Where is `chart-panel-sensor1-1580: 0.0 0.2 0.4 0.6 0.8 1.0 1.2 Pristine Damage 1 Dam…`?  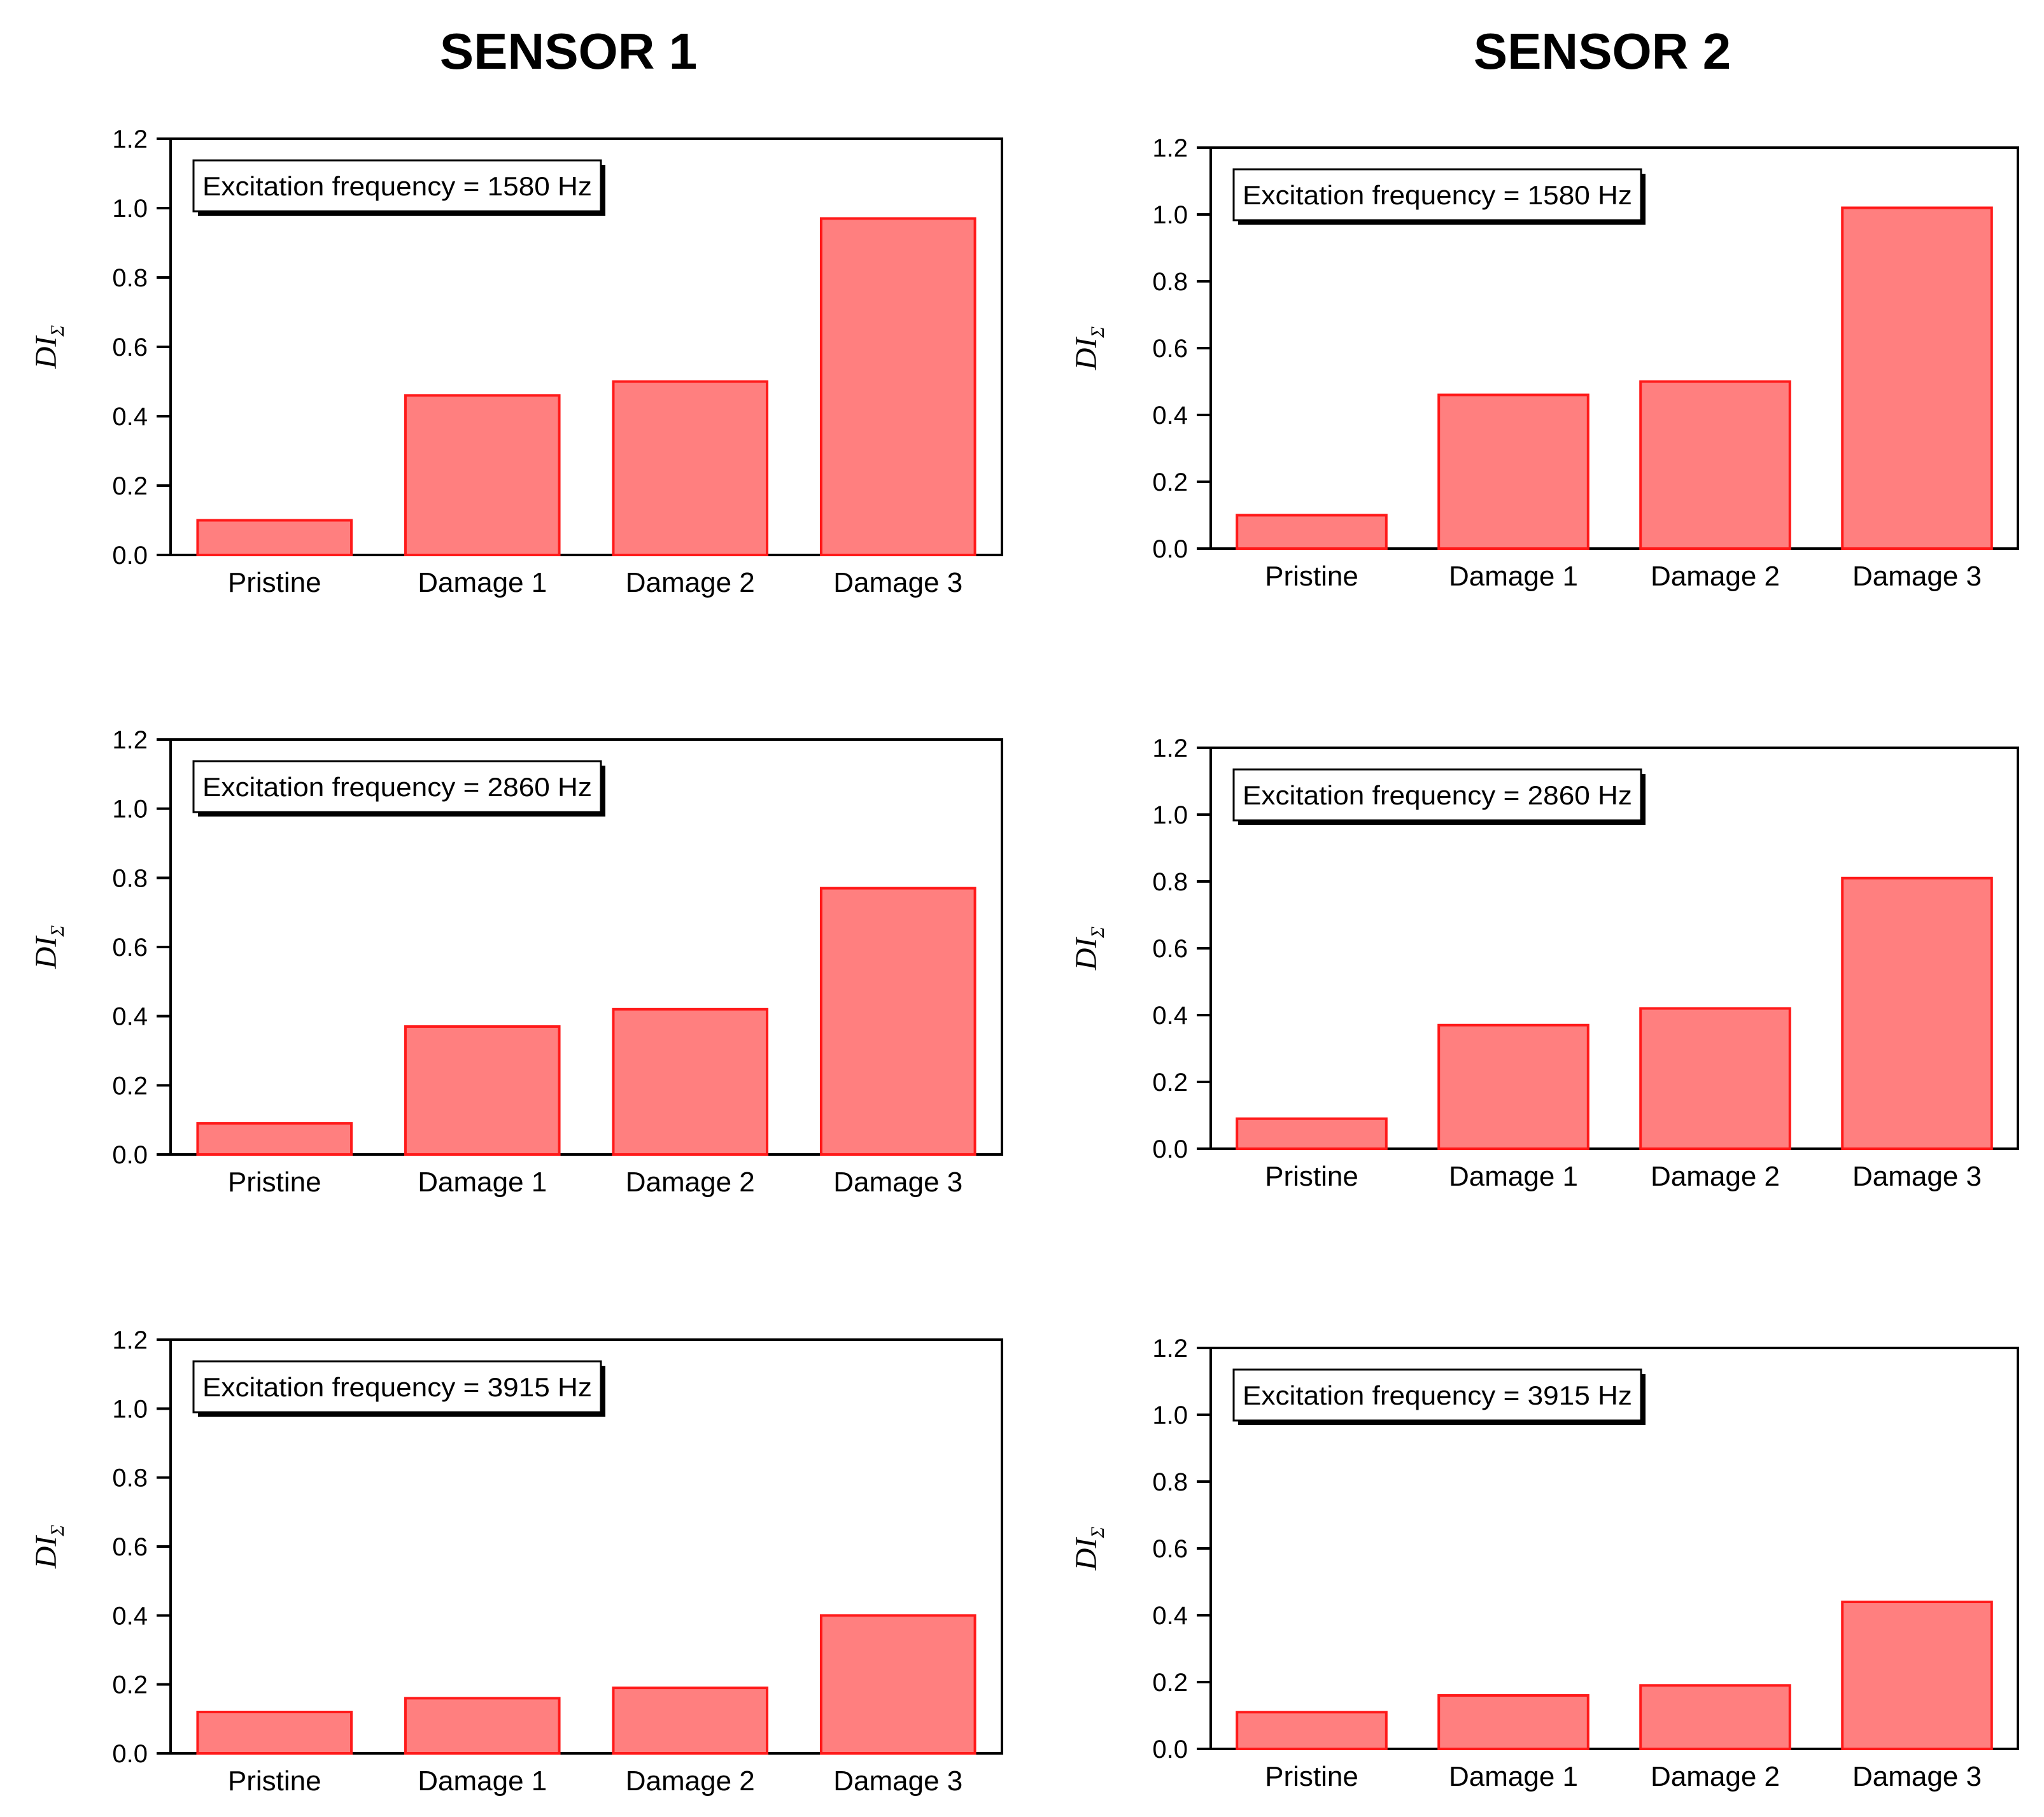 chart-panel-sensor1-1580: 0.0 0.2 0.4 0.6 0.8 1.0 1.2 Pristine Damage 1 Dam… is located at coordinates (516, 361).